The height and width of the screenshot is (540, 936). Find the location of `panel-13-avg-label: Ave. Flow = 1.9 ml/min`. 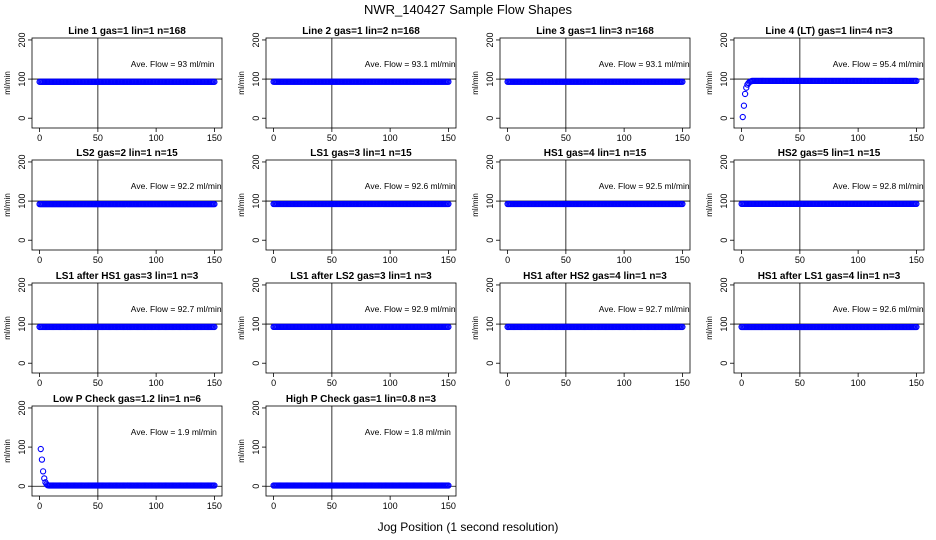

panel-13-avg-label: Ave. Flow = 1.9 ml/min is located at coordinates (174, 432).